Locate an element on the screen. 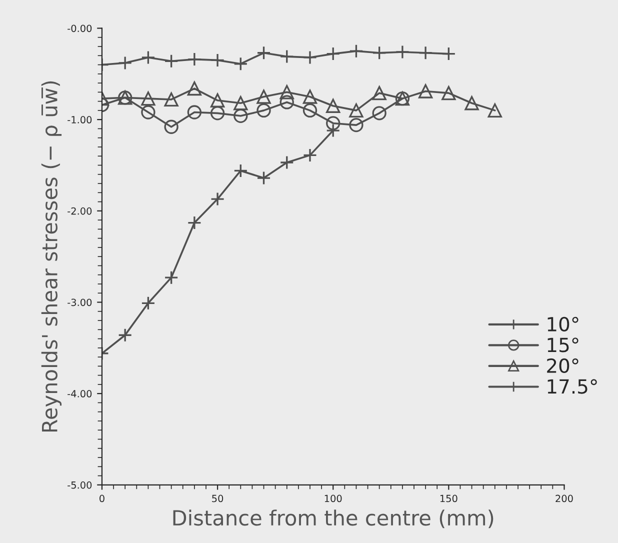 The image size is (618, 543). legend-label: 20° is located at coordinates (562, 366).